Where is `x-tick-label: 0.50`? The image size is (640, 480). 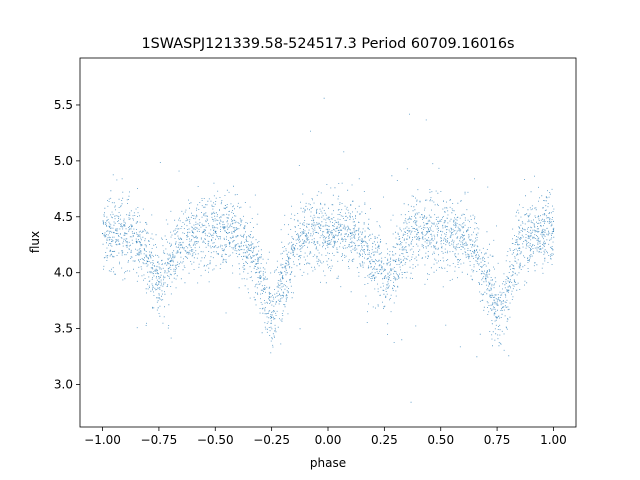 x-tick-label: 0.50 is located at coordinates (440, 440).